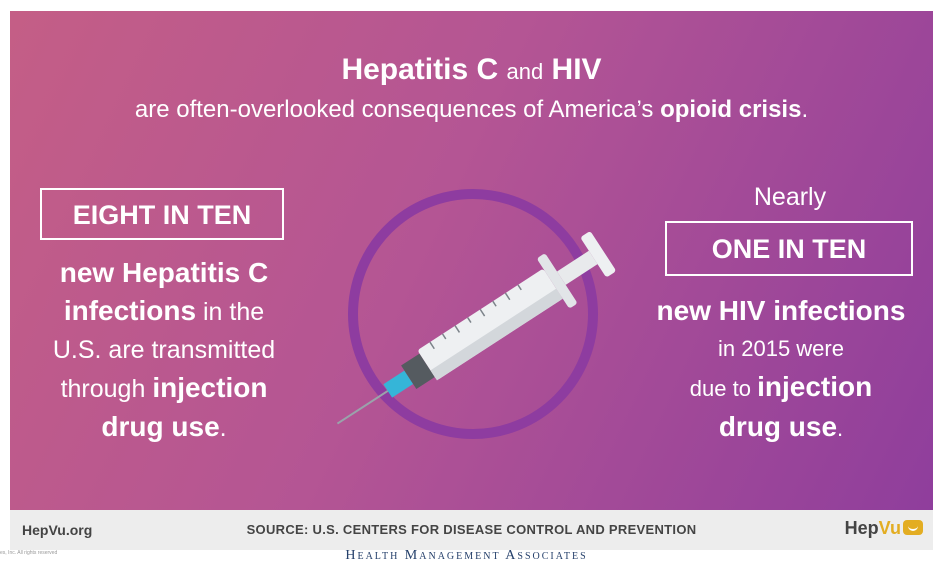 This screenshot has width=933, height=564. I want to click on left-line-1: new Hepatitis C, so click(164, 272).